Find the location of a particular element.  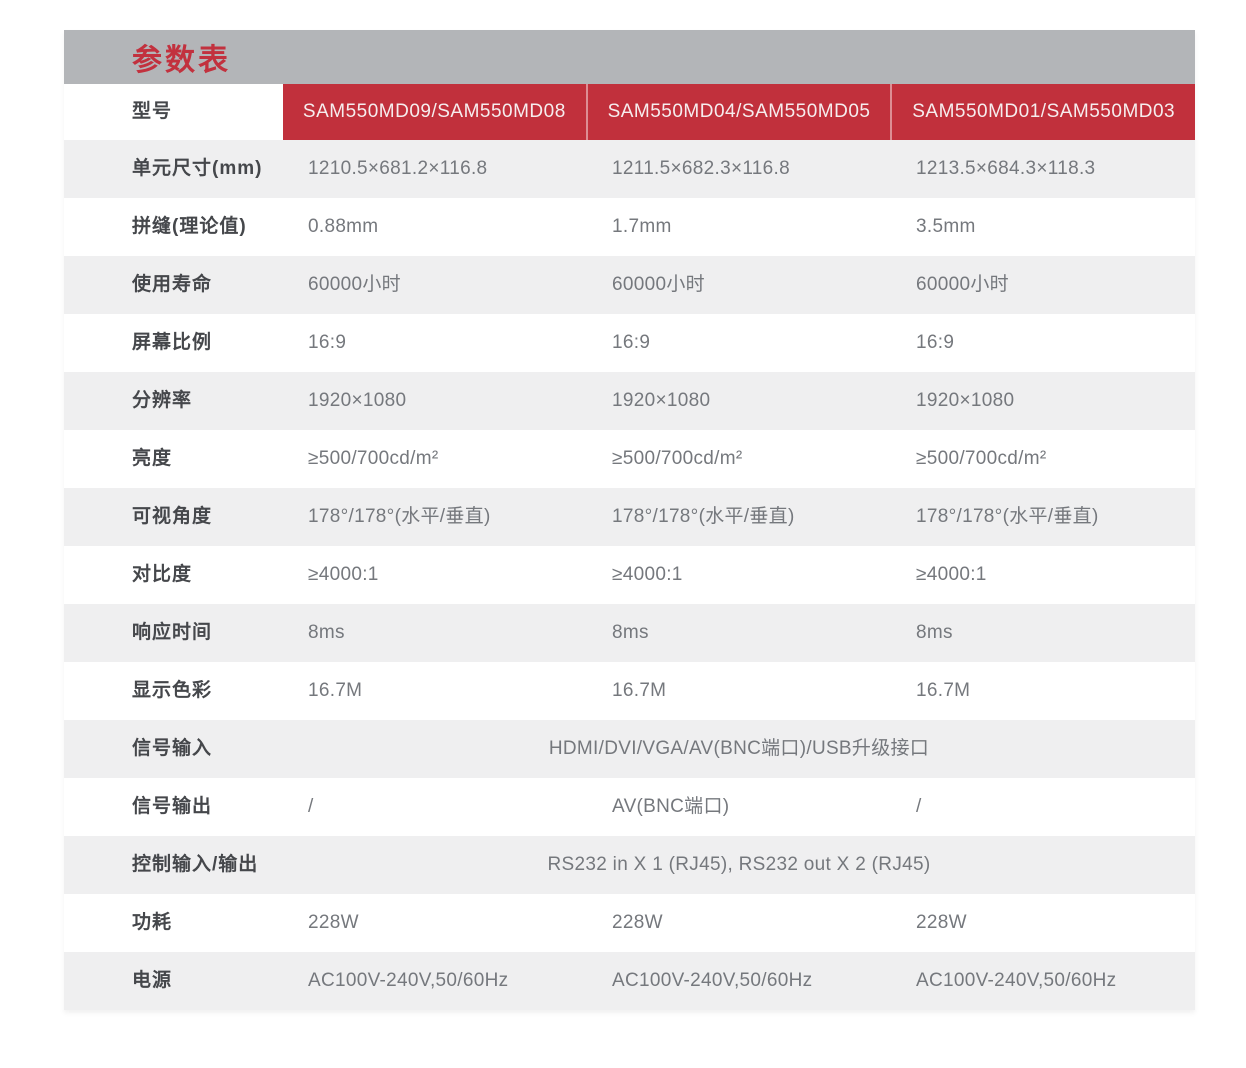

row-value: 0.88mm is located at coordinates (343, 226).